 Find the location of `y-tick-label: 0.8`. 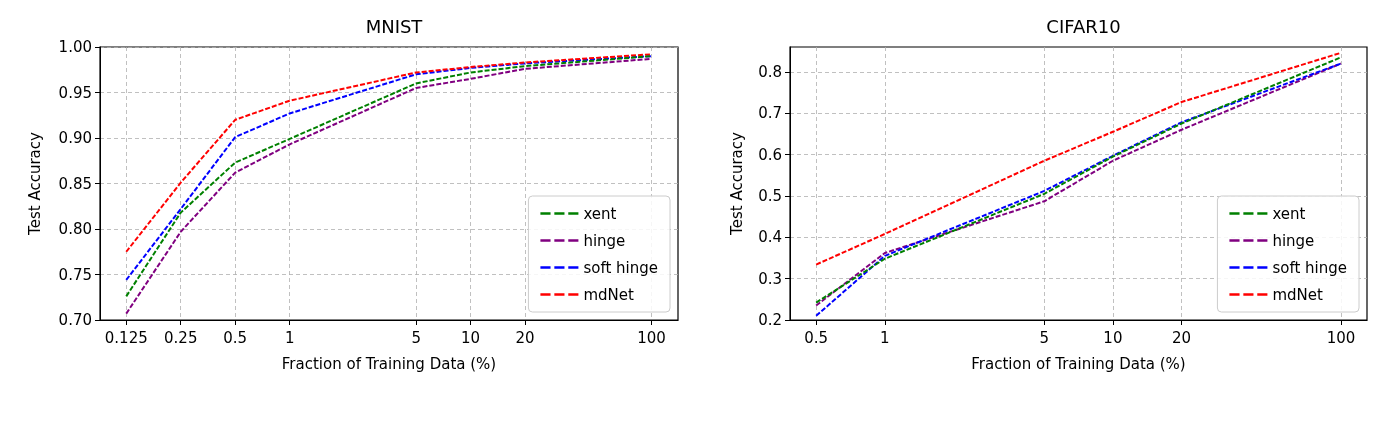

y-tick-label: 0.8 is located at coordinates (770, 71).